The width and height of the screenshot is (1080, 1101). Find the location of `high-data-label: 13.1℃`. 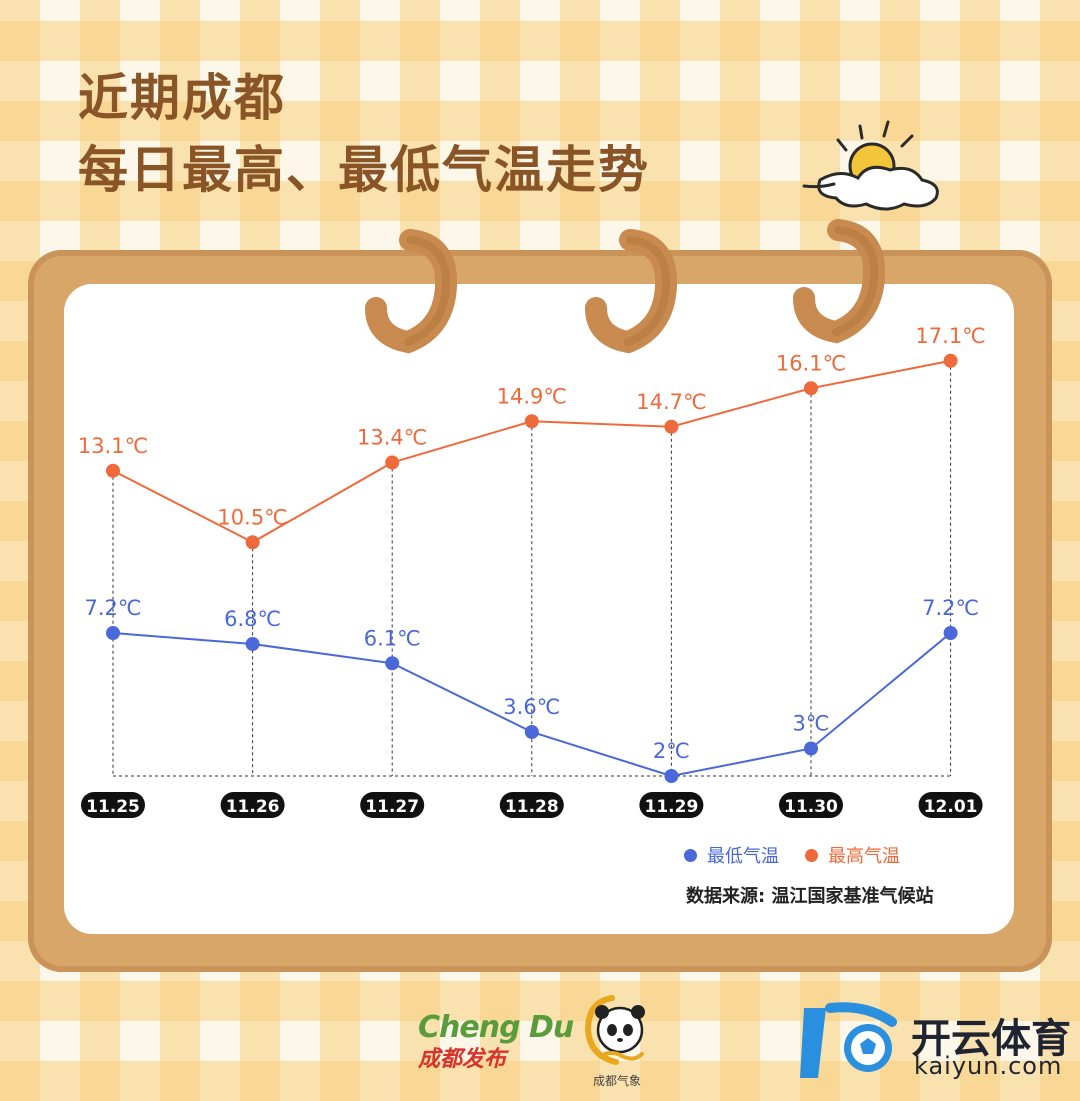

high-data-label: 13.1℃ is located at coordinates (113, 446).